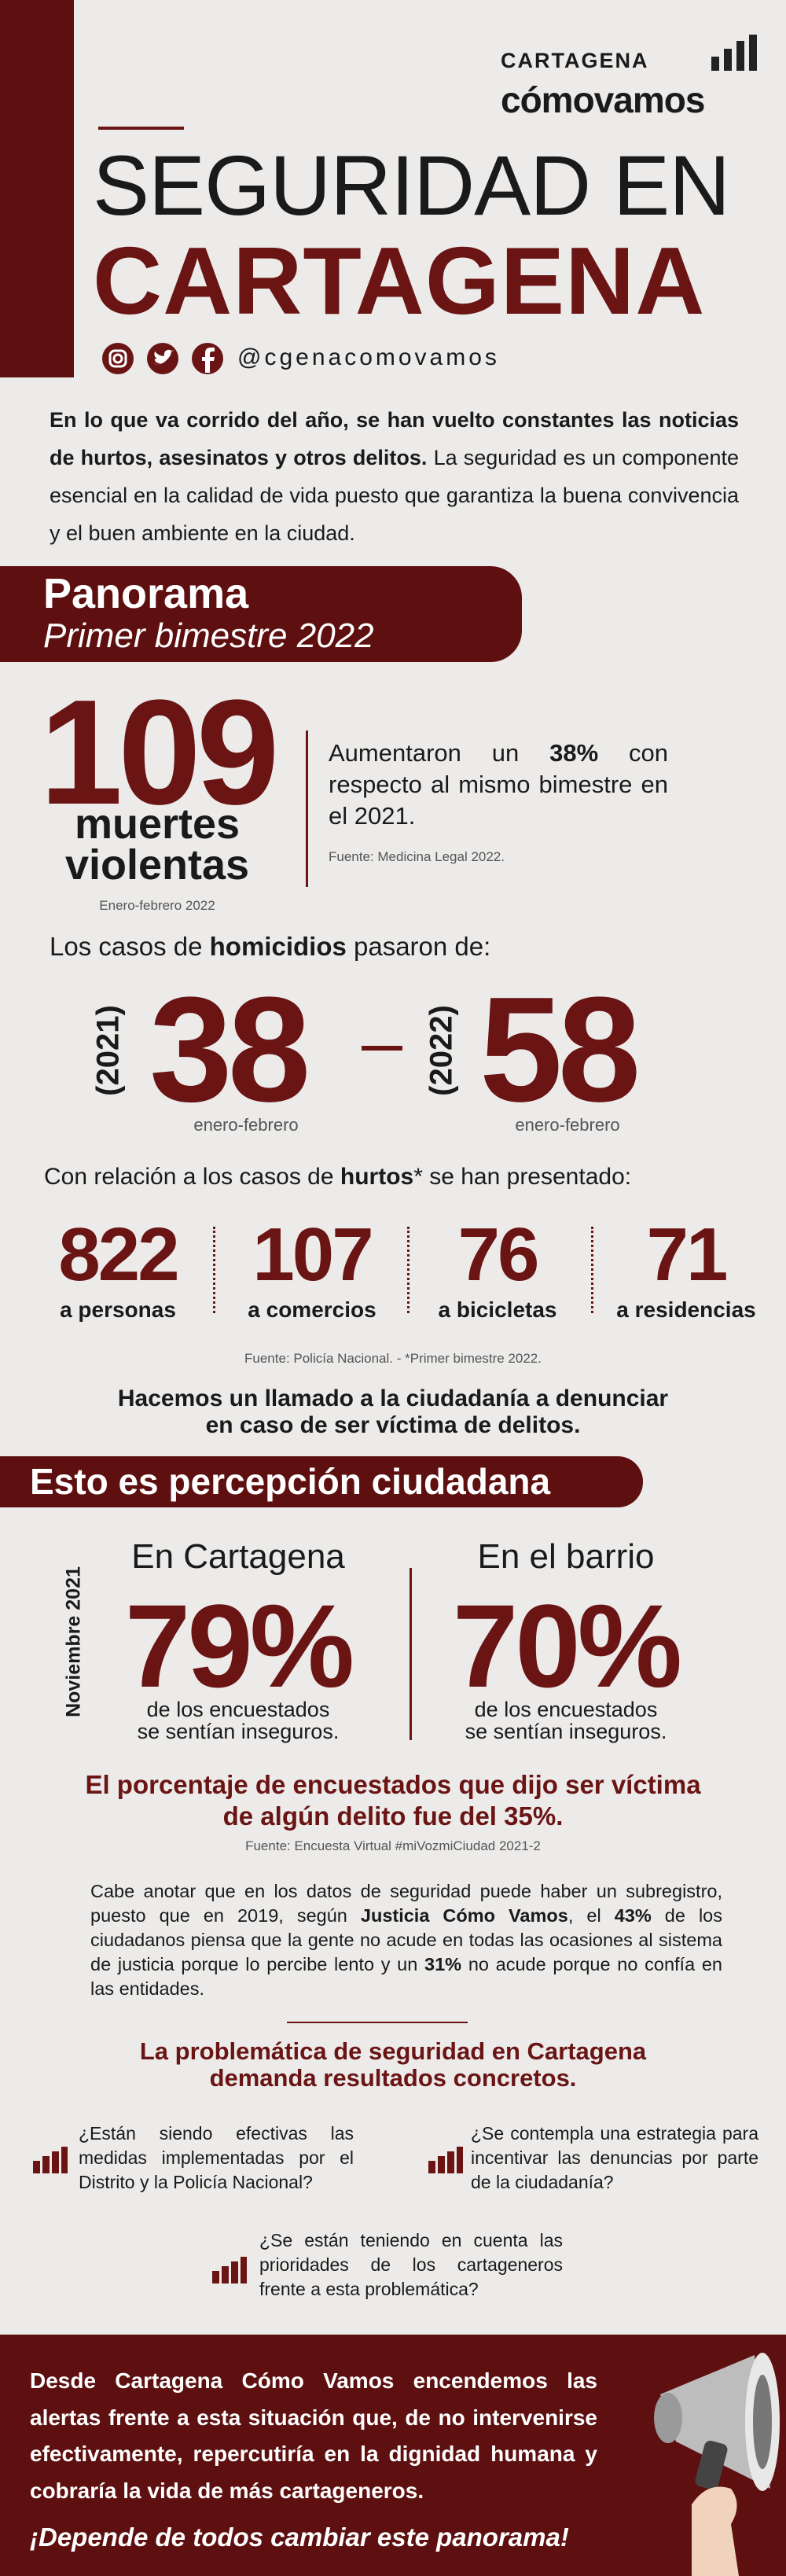 The image size is (786, 2576). I want to click on homicides-intro: Los casos de homicidios pasaron de:, so click(270, 947).